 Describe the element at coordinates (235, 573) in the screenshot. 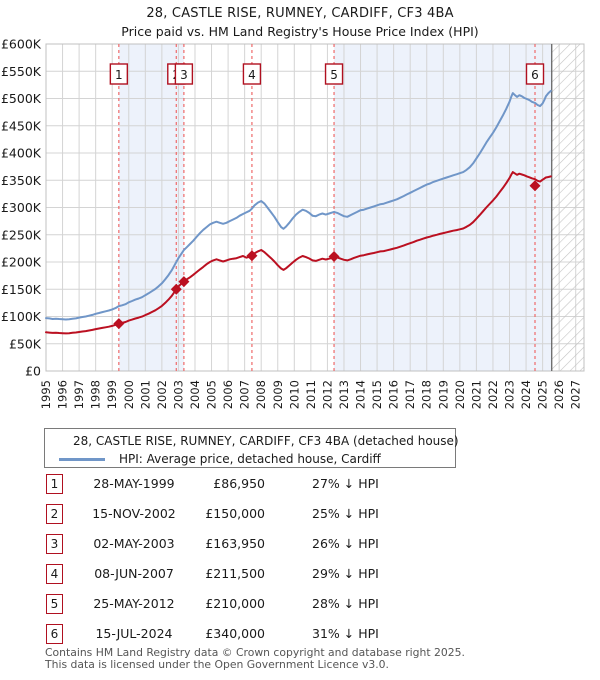

I see `transaction-price: £211,500` at that location.